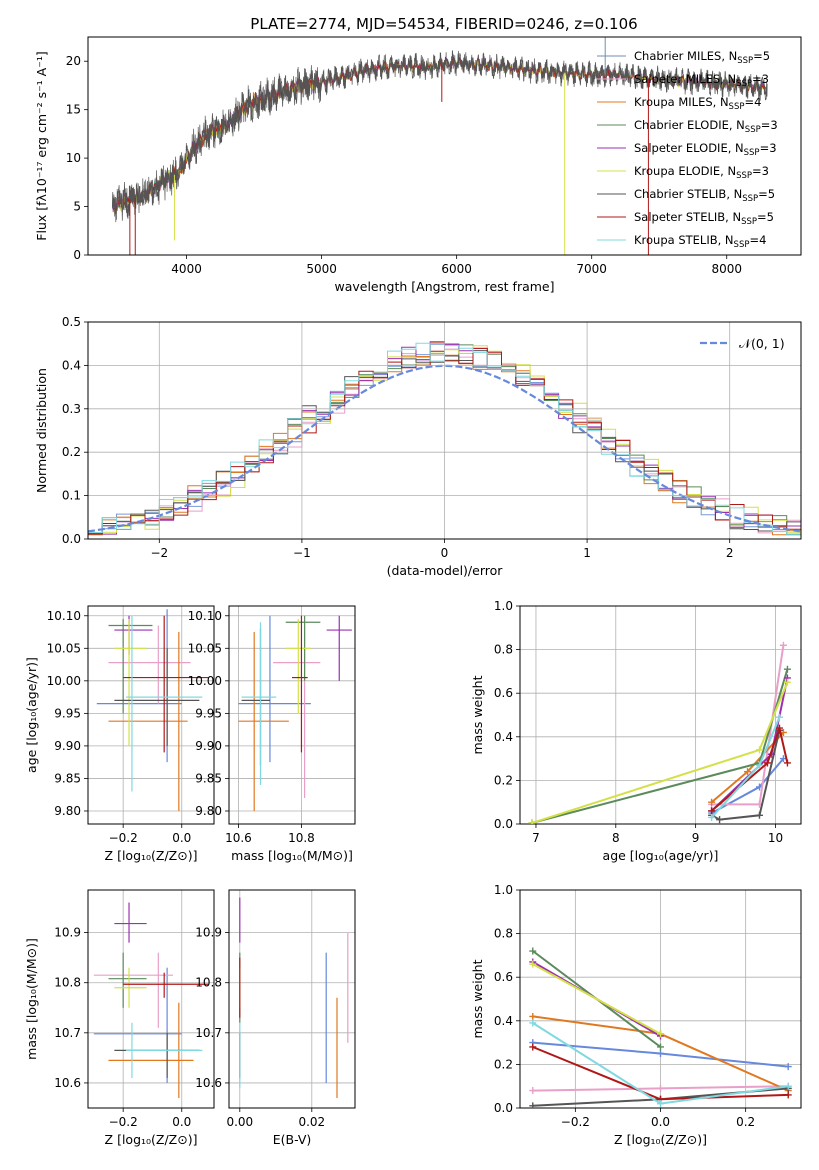 The image size is (819, 1170). I want to click on y-tick-label: 10.9, so click(208, 933).